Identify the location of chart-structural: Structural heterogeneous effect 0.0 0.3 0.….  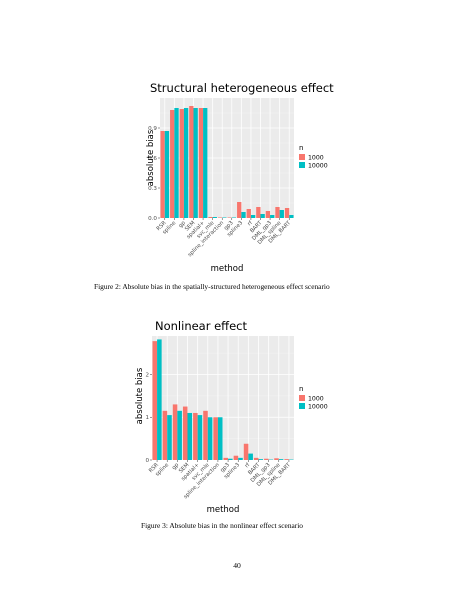
(240, 177).